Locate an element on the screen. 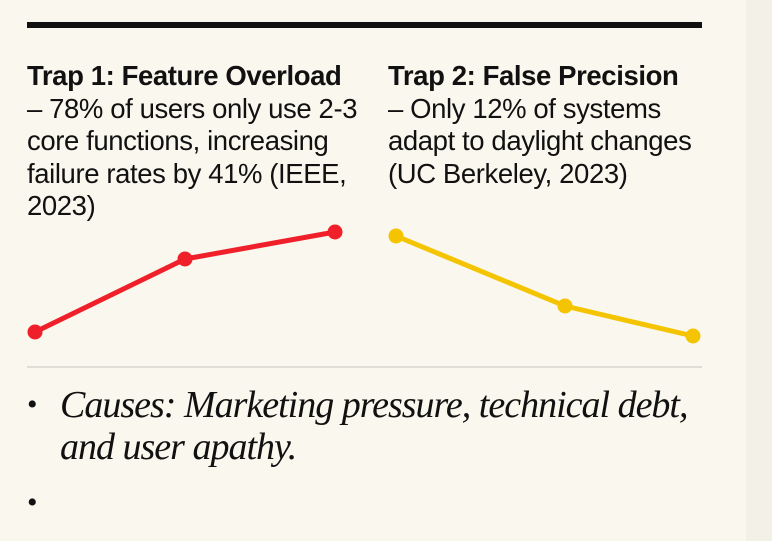 The height and width of the screenshot is (541, 772). trap-2-trend-line is located at coordinates (544, 286).